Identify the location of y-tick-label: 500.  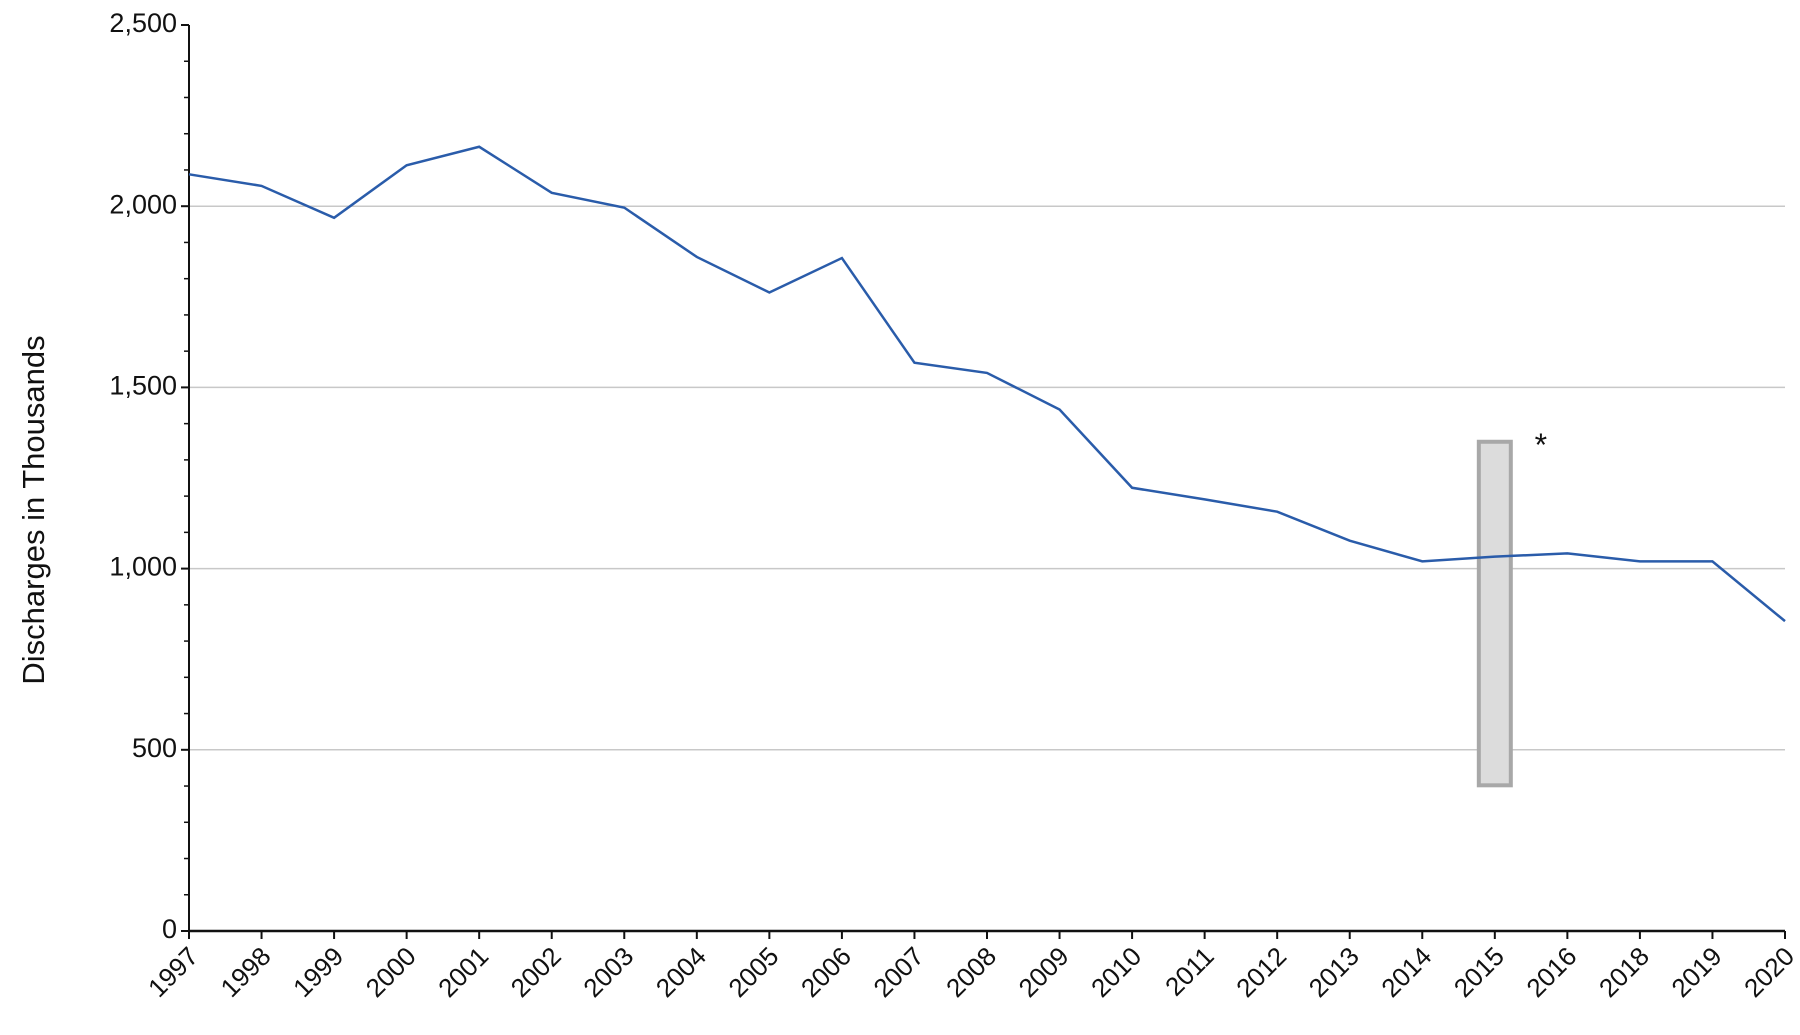
(154, 748).